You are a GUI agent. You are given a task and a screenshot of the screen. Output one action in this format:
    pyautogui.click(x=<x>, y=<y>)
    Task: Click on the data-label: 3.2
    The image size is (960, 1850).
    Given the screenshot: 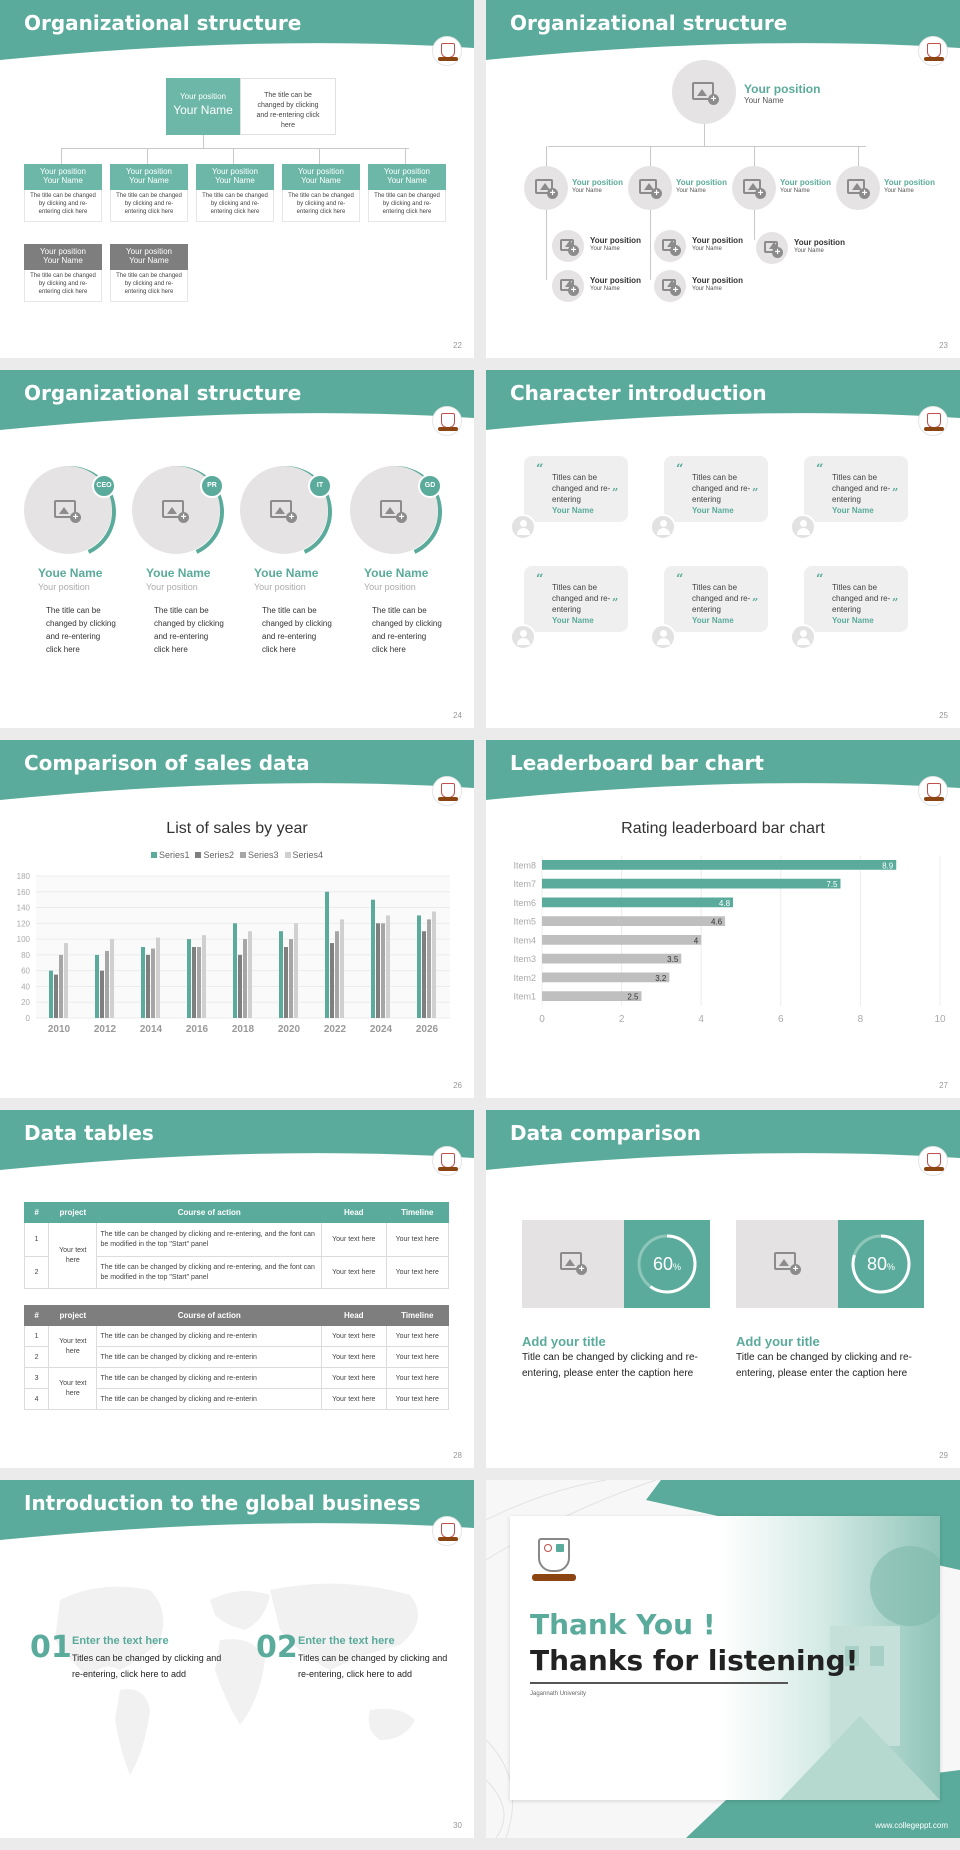 What is the action you would take?
    pyautogui.click(x=661, y=978)
    